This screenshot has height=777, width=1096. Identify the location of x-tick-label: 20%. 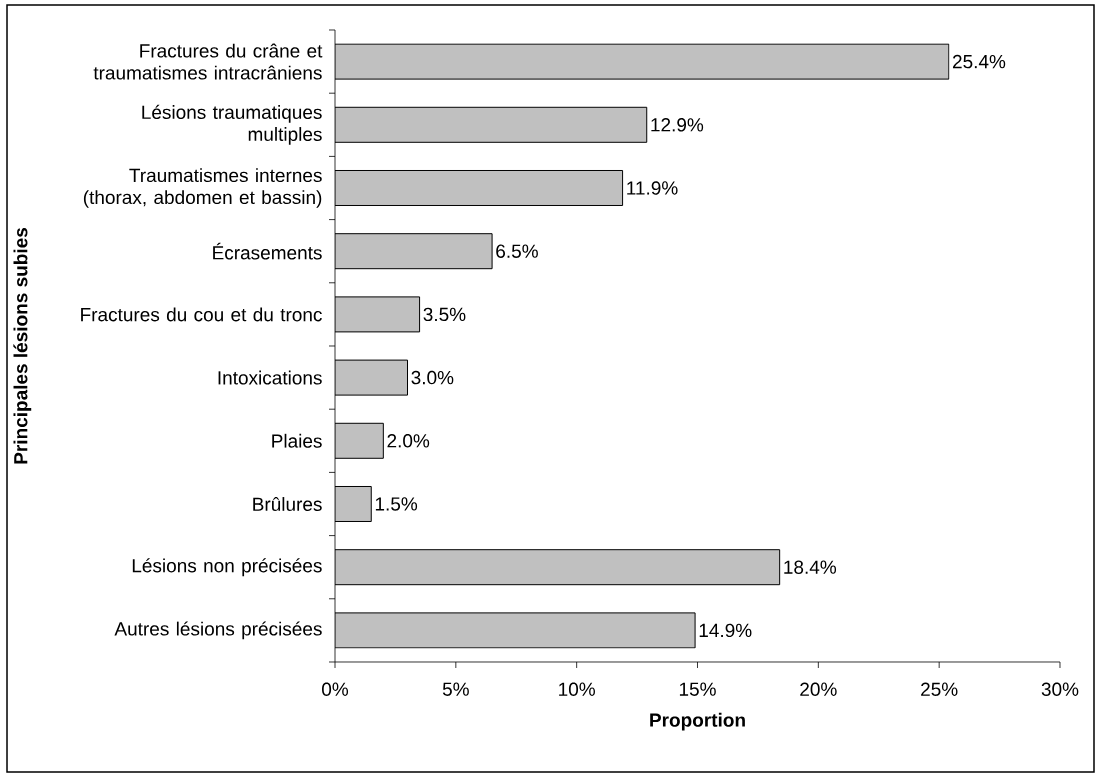
(818, 689).